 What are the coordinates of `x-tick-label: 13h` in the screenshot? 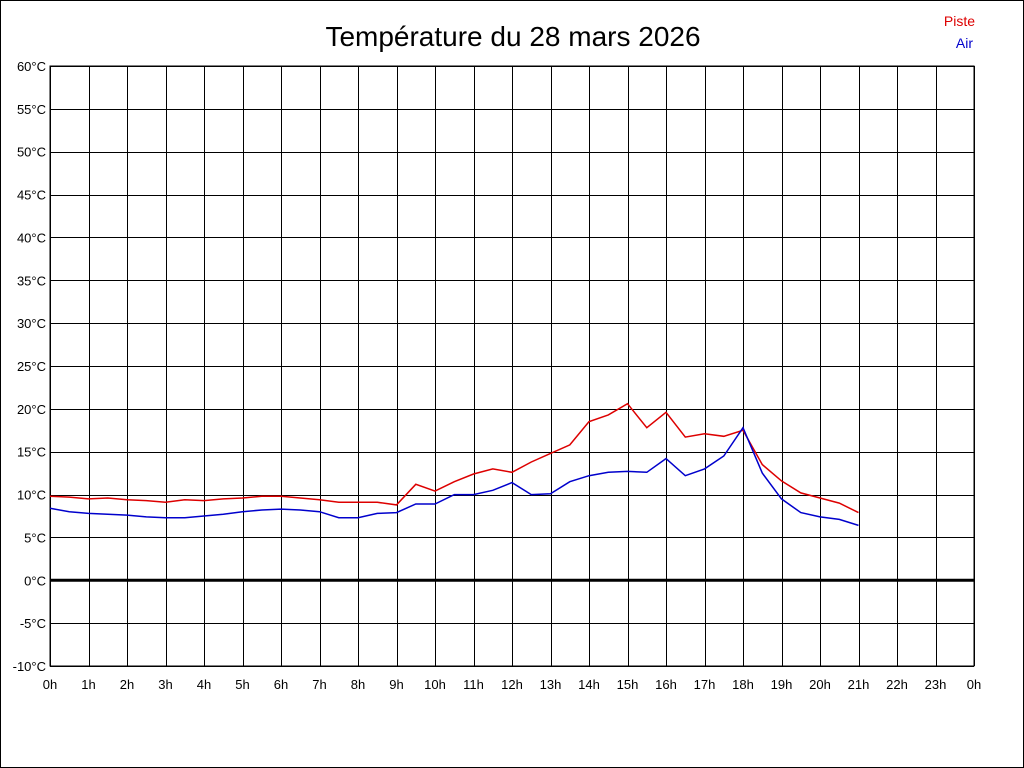 It's located at (551, 684).